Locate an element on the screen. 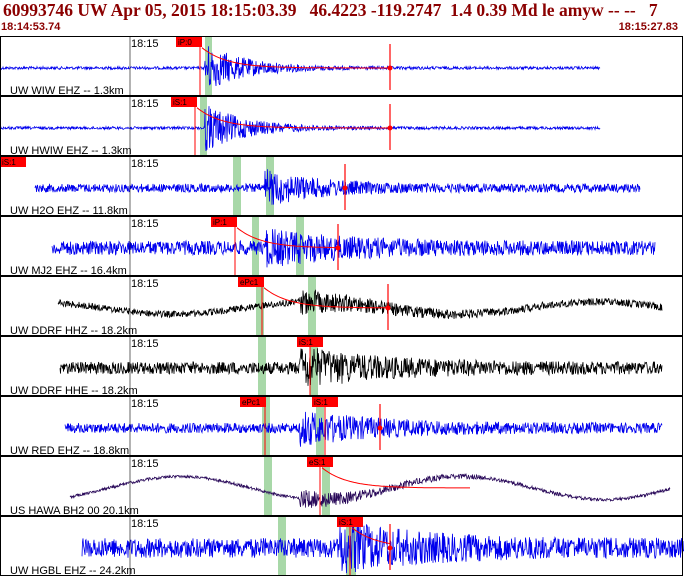 Image resolution: width=684 pixels, height=578 pixels. station-label: US HAWA BH2 00 20.1km is located at coordinates (74, 511).